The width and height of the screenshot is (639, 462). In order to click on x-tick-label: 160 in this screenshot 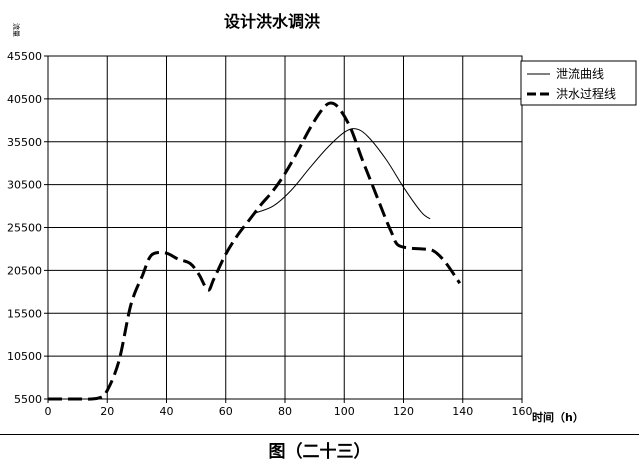, I will do `click(522, 411)`.